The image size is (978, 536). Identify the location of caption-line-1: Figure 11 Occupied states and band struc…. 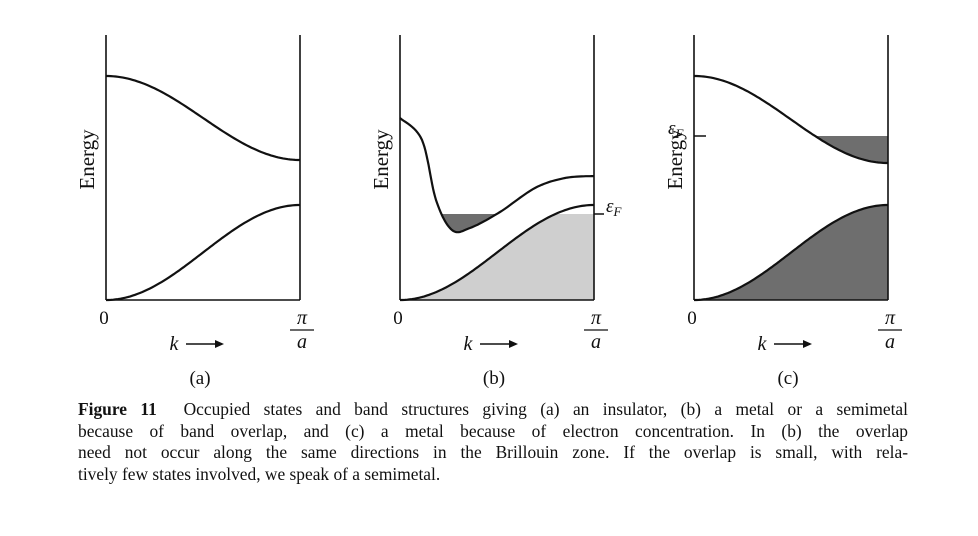
(493, 409).